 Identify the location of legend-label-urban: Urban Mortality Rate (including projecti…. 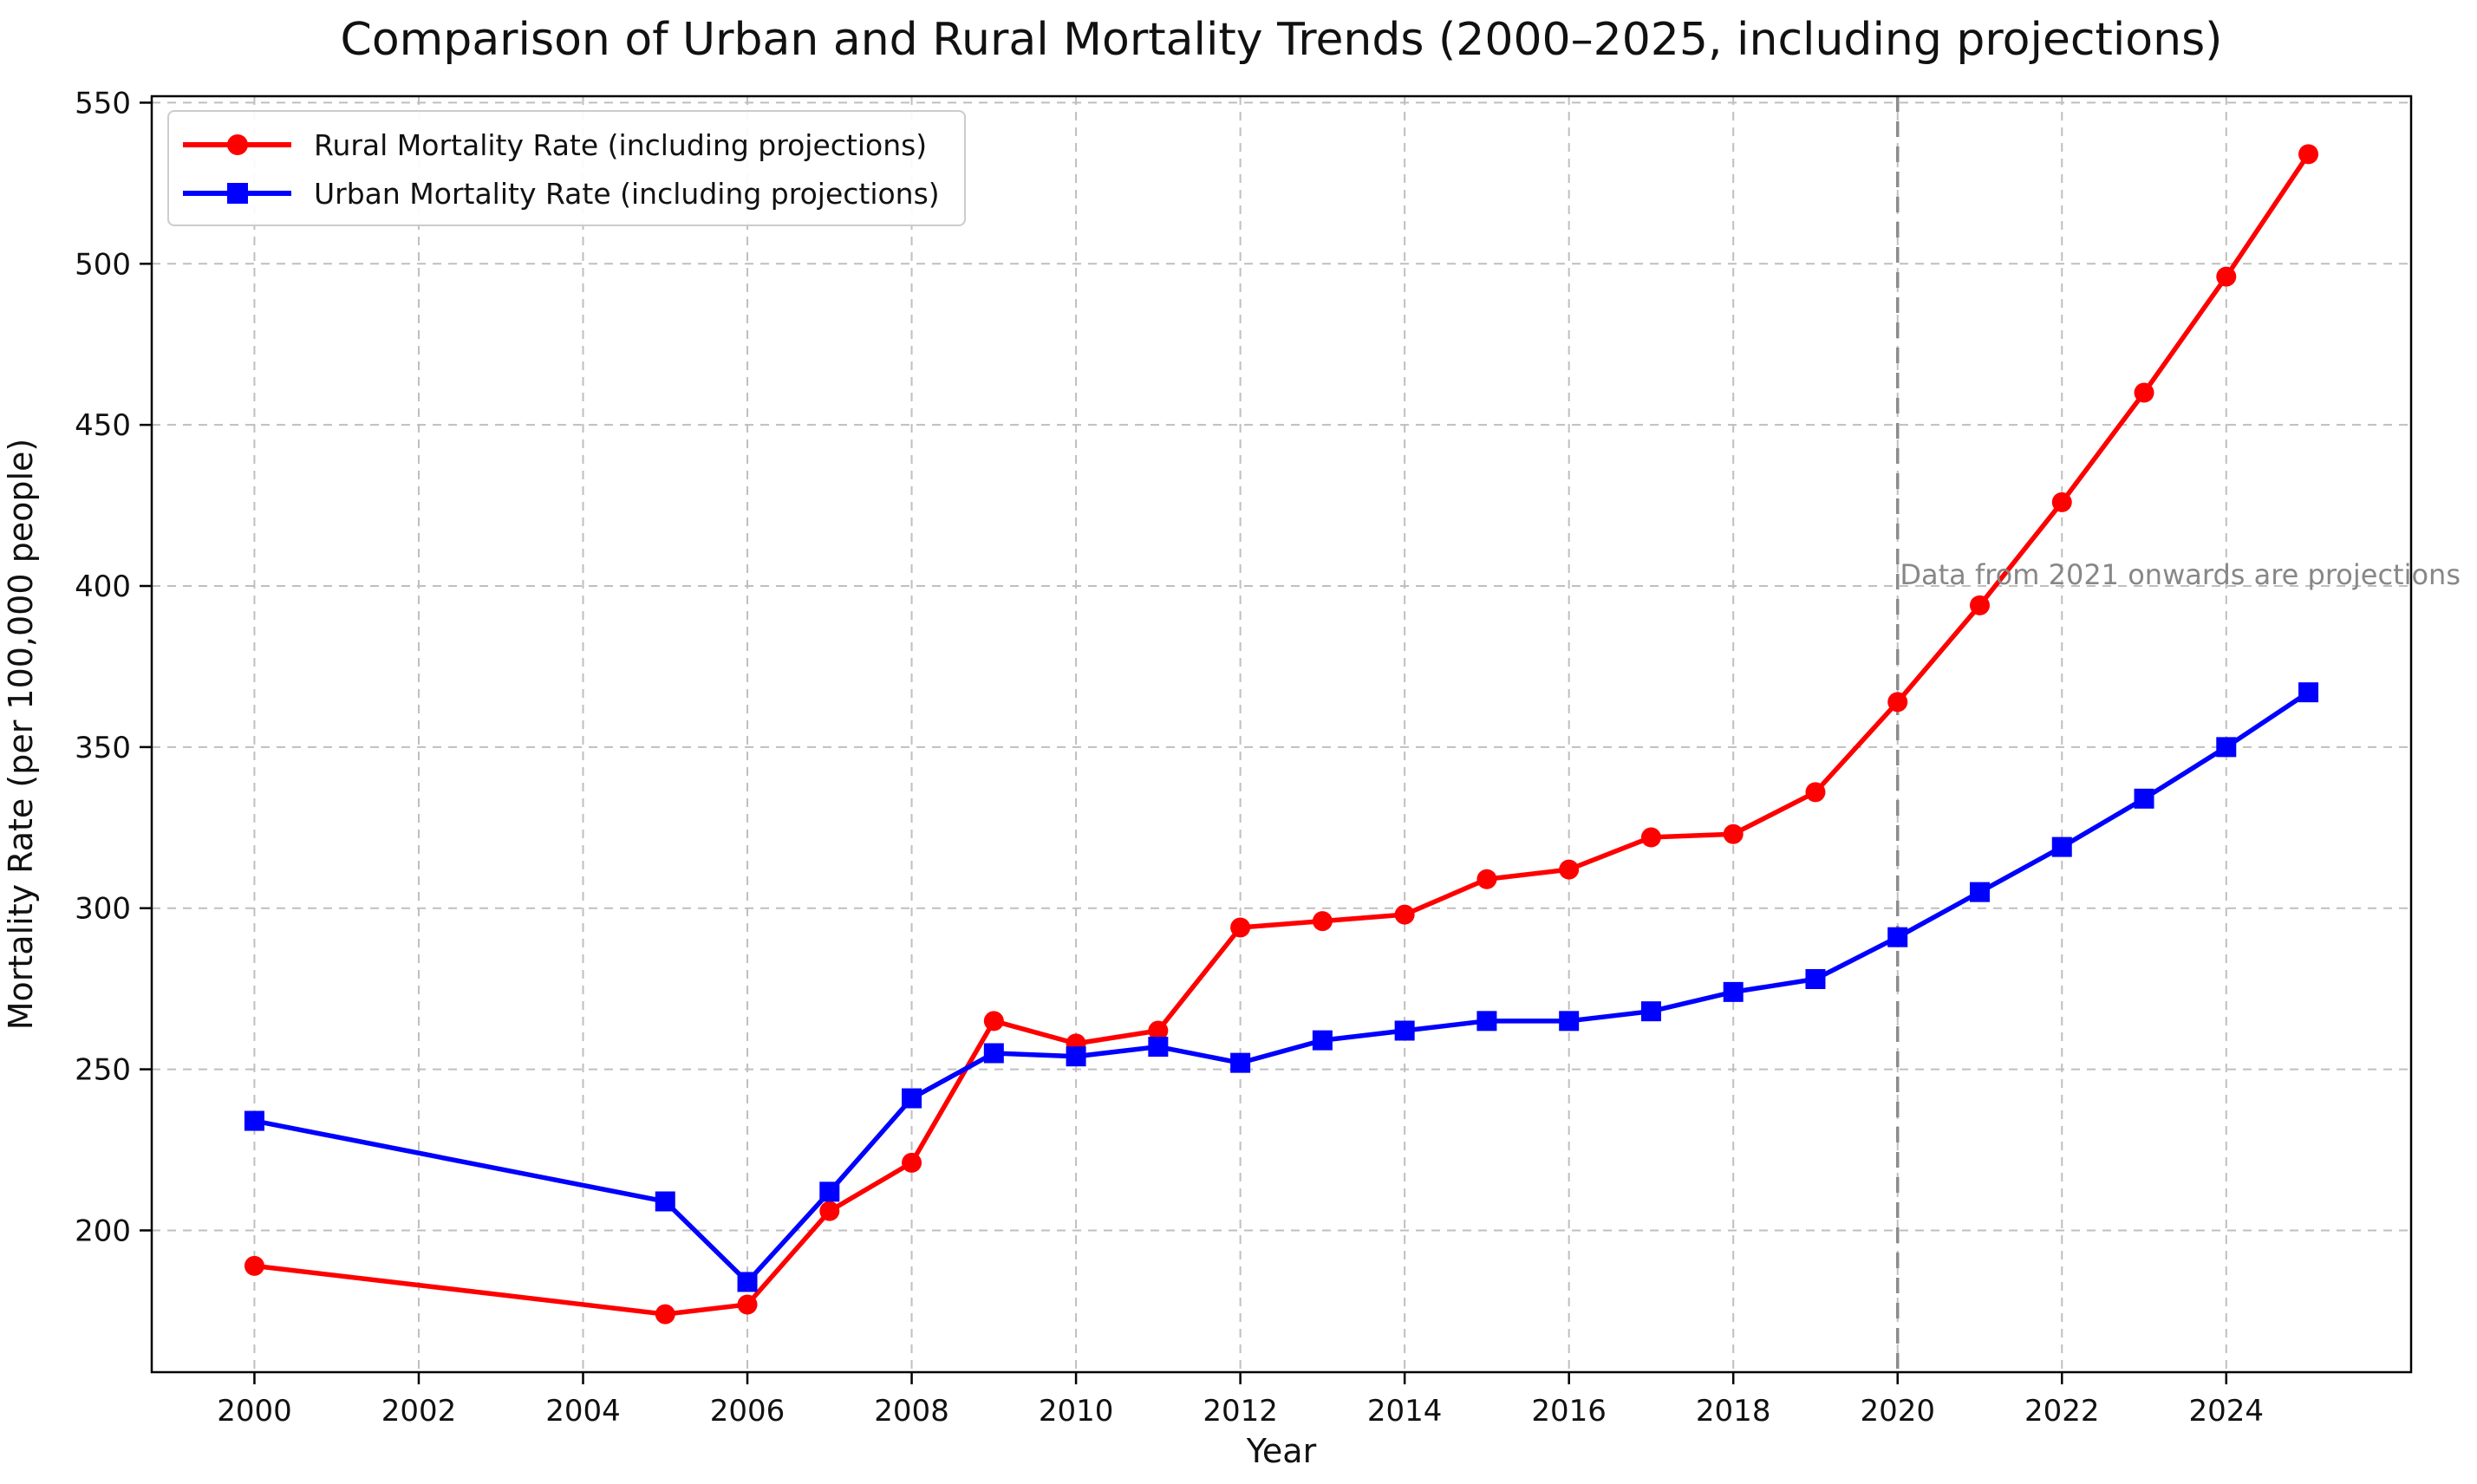
(627, 193).